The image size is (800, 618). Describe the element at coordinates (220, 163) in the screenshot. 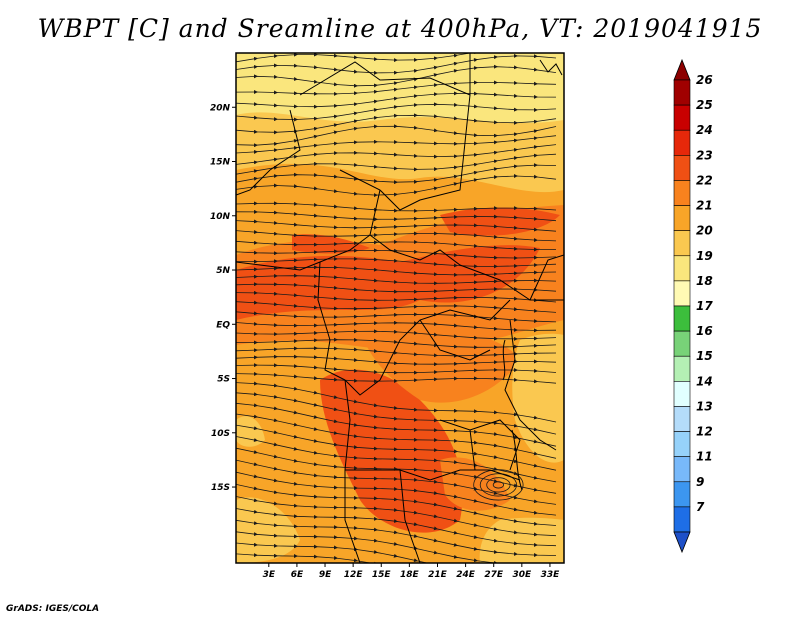

I see `lat-tick-label: 15N` at that location.